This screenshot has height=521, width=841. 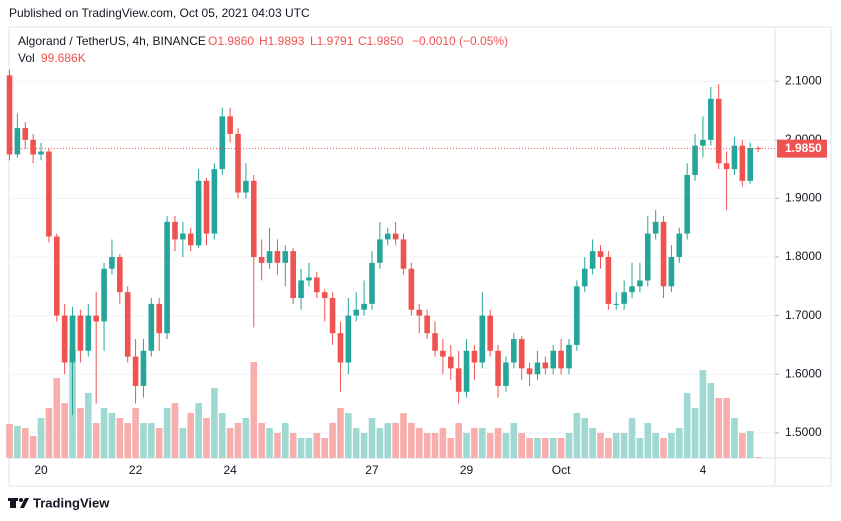 What do you see at coordinates (803, 256) in the screenshot?
I see `y-tick-label: 1.8000` at bounding box center [803, 256].